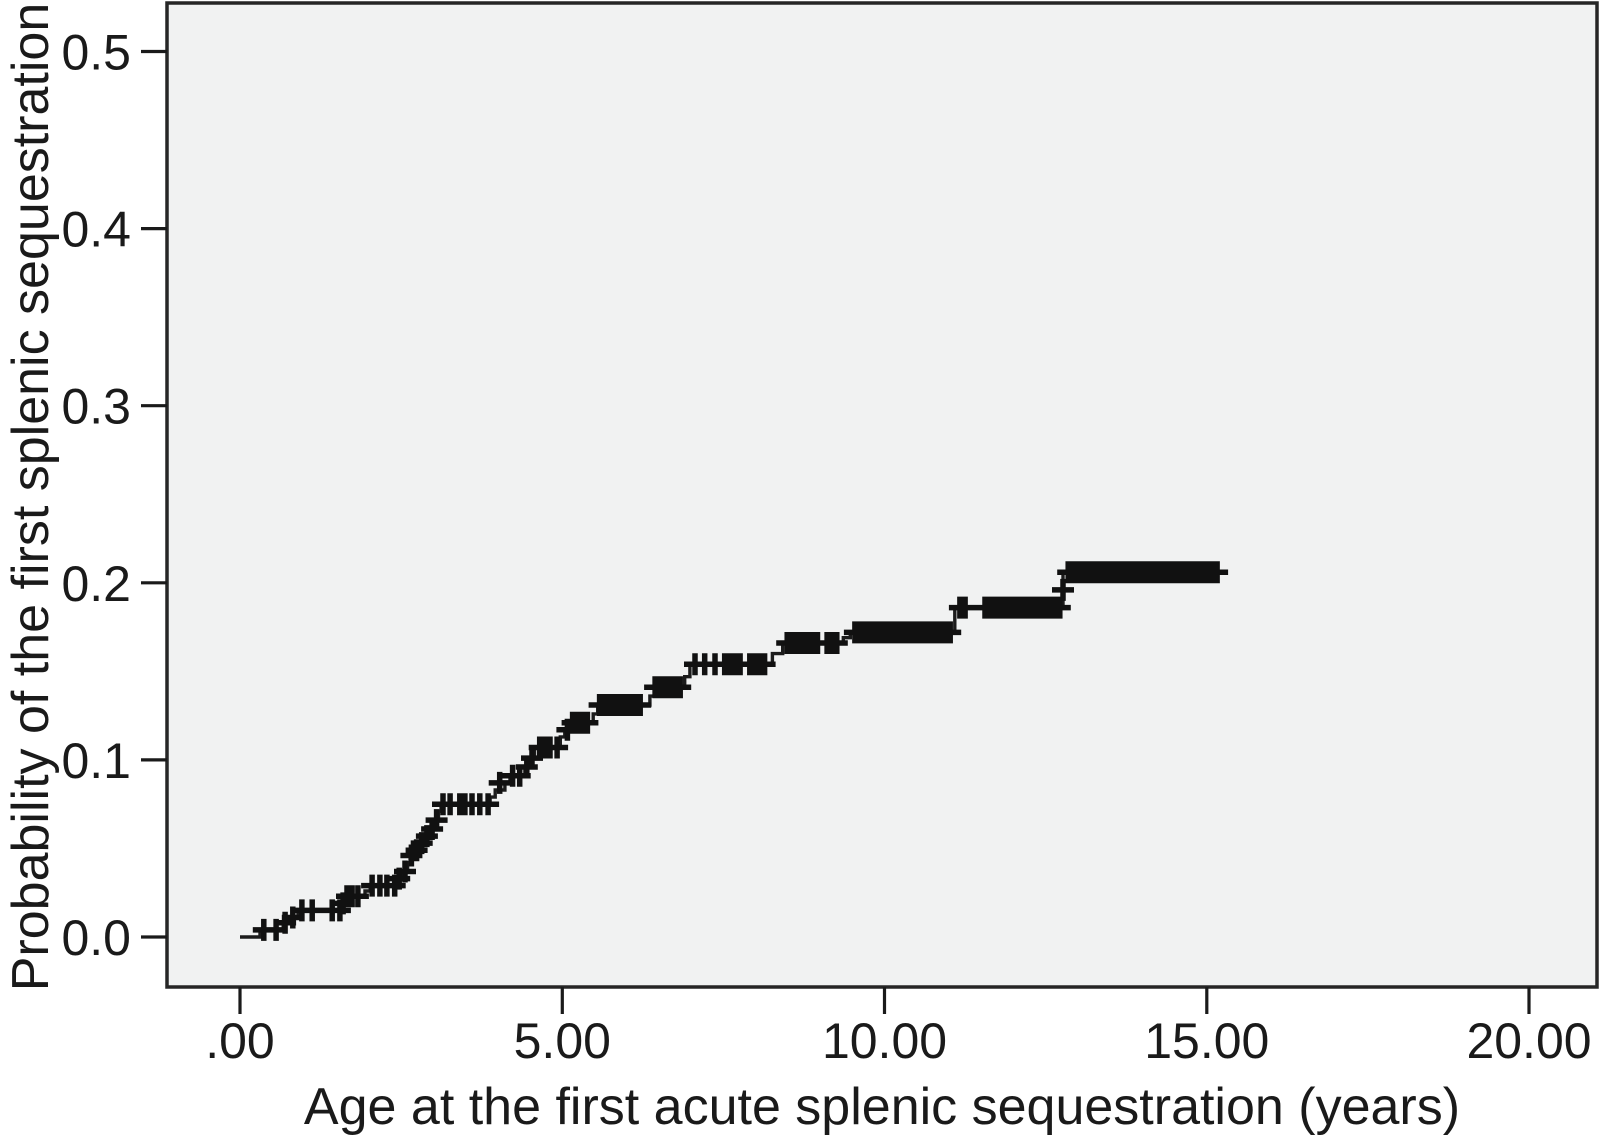 This screenshot has height=1137, width=1601. Describe the element at coordinates (240, 1041) in the screenshot. I see `x-tick-label: .00` at that location.